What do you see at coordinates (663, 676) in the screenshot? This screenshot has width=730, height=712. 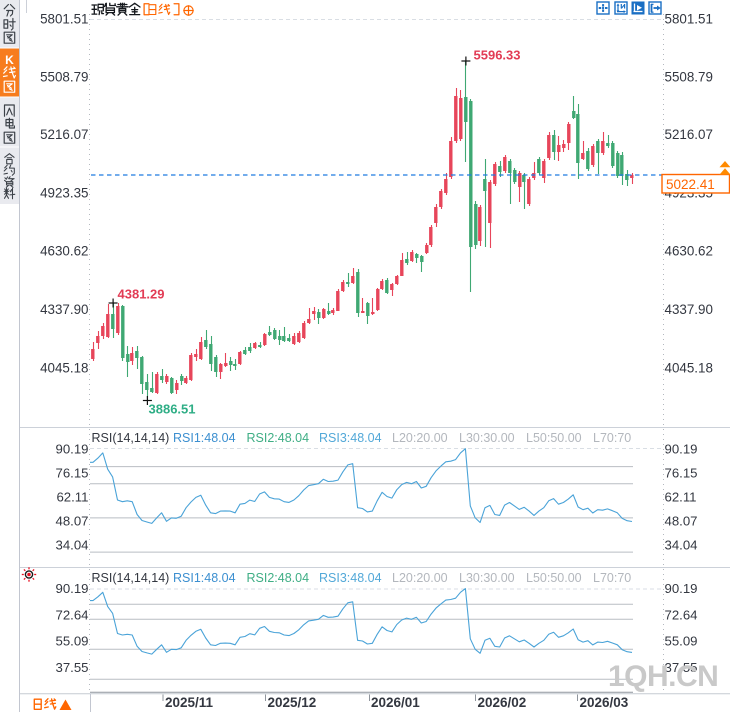 I see `svg-text: 1QH.CN` at bounding box center [663, 676].